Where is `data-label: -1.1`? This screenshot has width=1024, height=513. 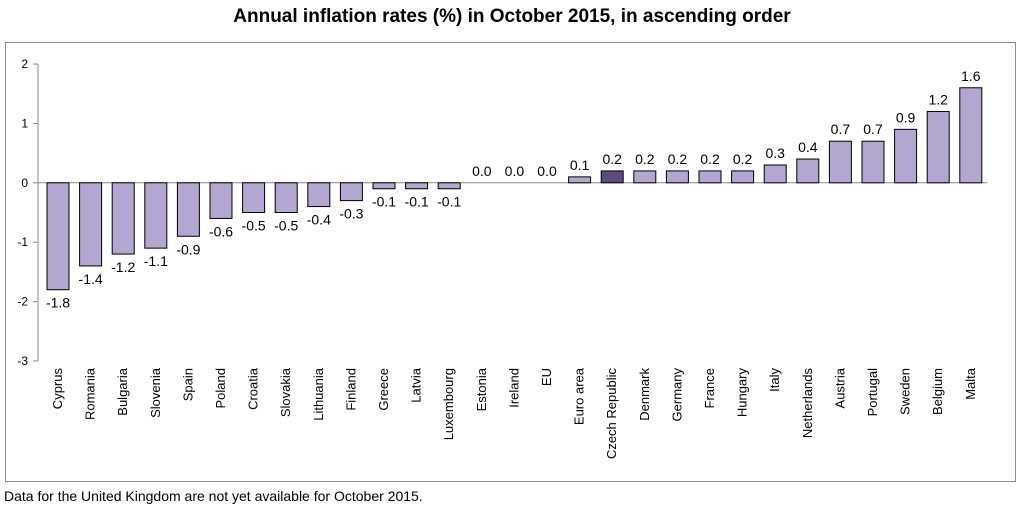 data-label: -1.1 is located at coordinates (156, 261).